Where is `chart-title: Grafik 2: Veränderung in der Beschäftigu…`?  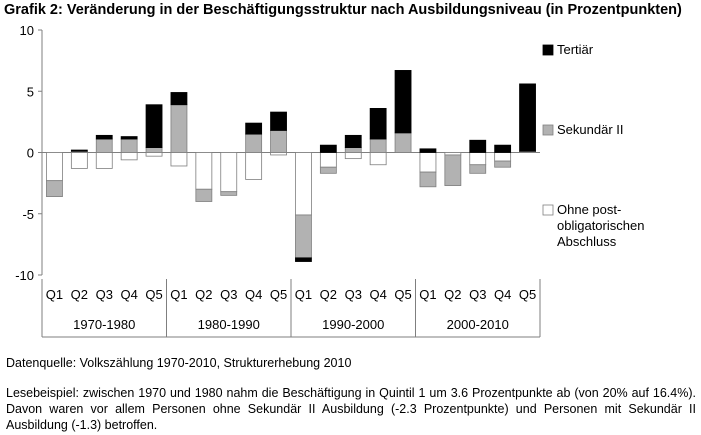
chart-title: Grafik 2: Veränderung in der Beschäftigu… is located at coordinates (343, 10).